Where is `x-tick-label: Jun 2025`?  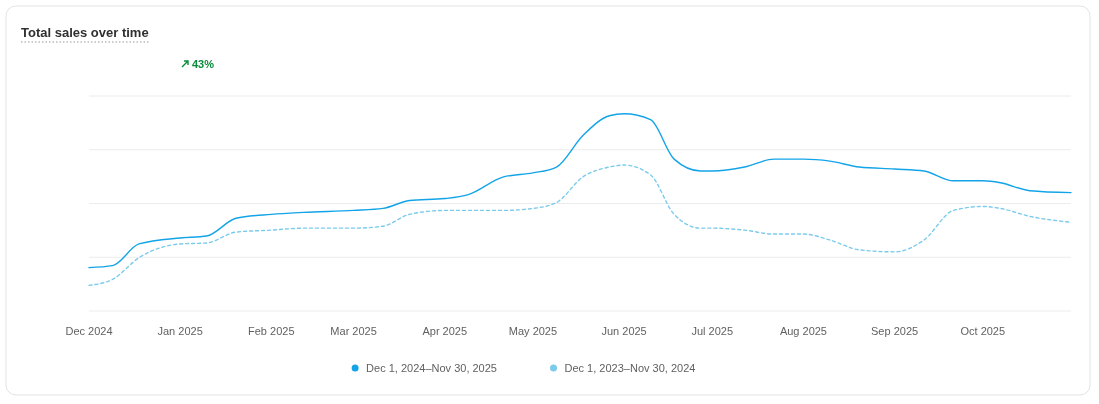
x-tick-label: Jun 2025 is located at coordinates (624, 331).